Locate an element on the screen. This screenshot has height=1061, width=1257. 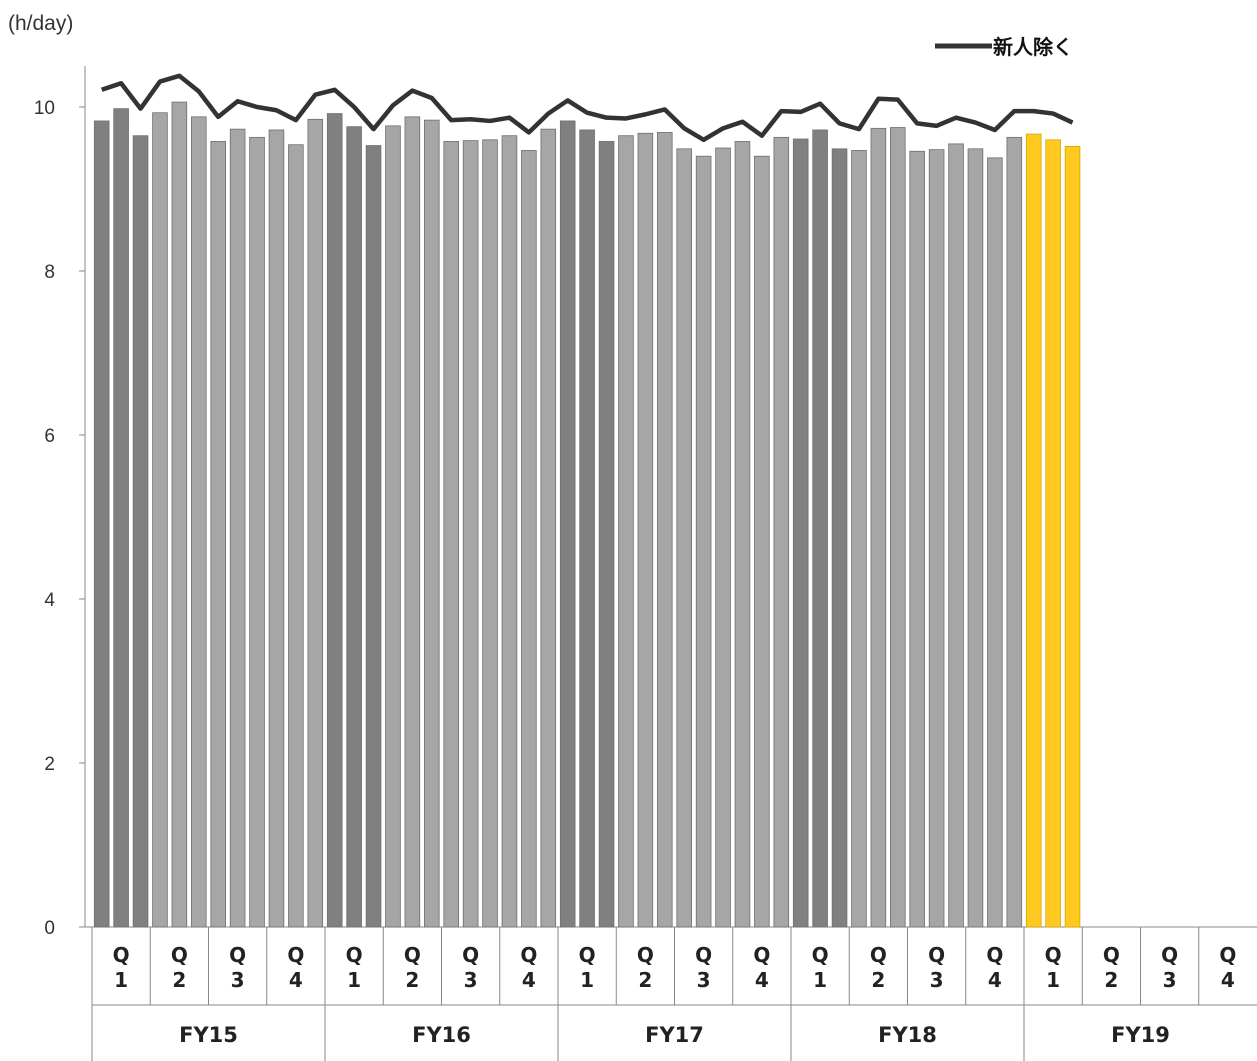
y-tick-label: 2 is located at coordinates (49, 764).